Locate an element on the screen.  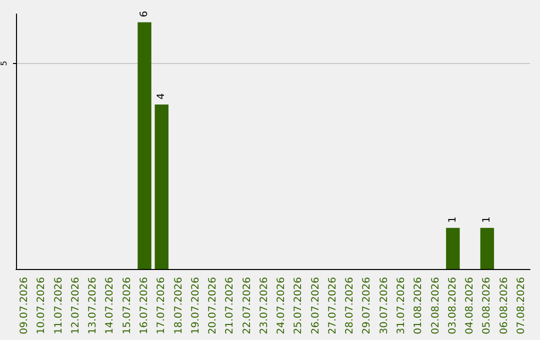
data-label: 4 is located at coordinates (162, 96).